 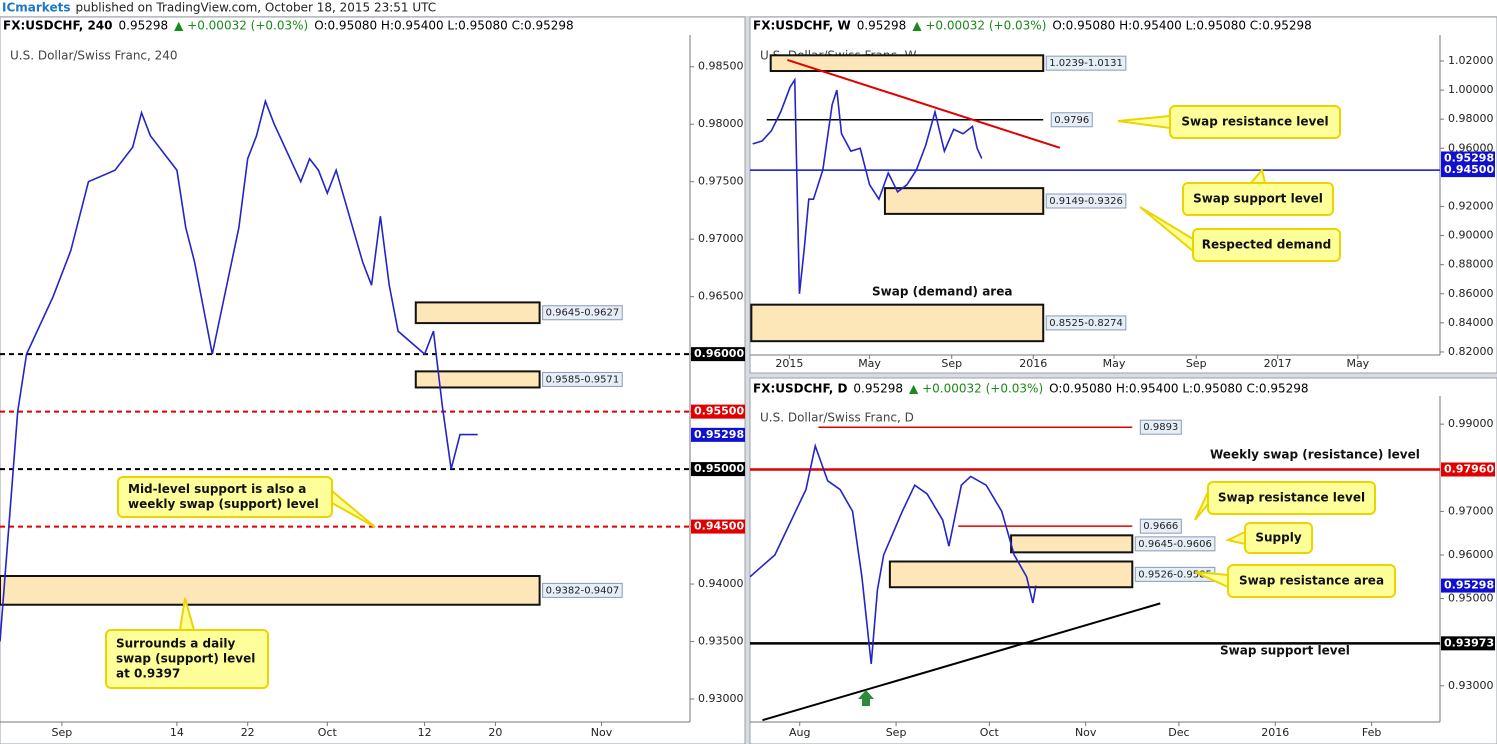 I want to click on callout-text: at 0.9397, so click(x=148, y=674).